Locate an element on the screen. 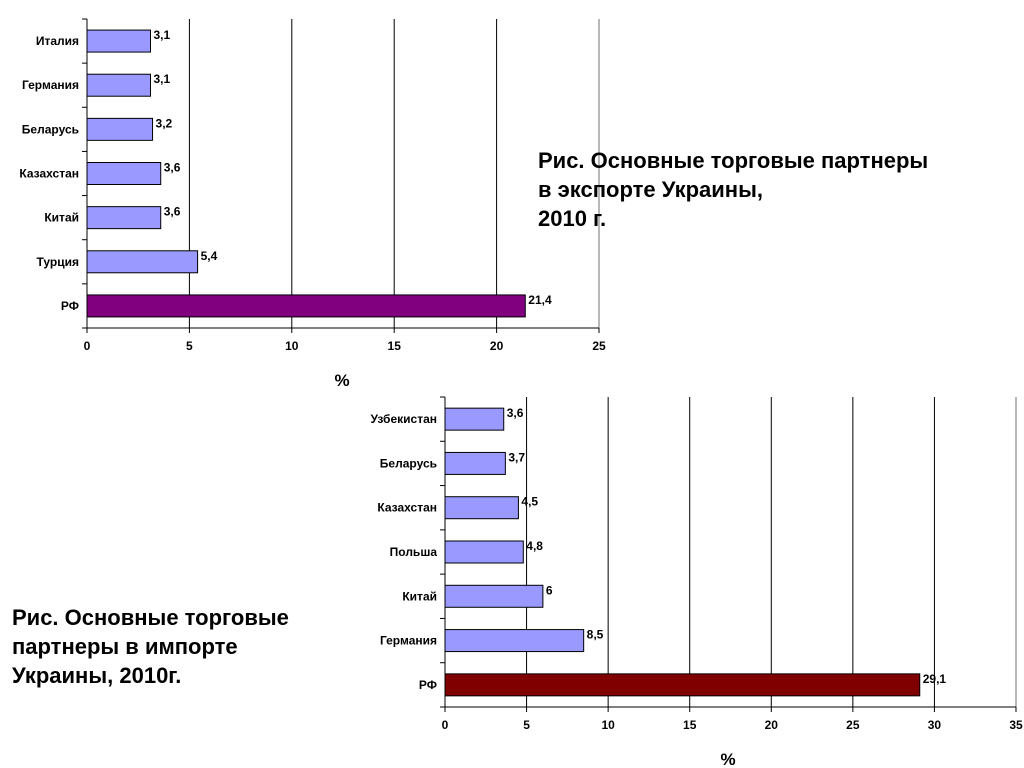 The image size is (1024, 768). export-chart-value-label: 5,4 is located at coordinates (209, 256).